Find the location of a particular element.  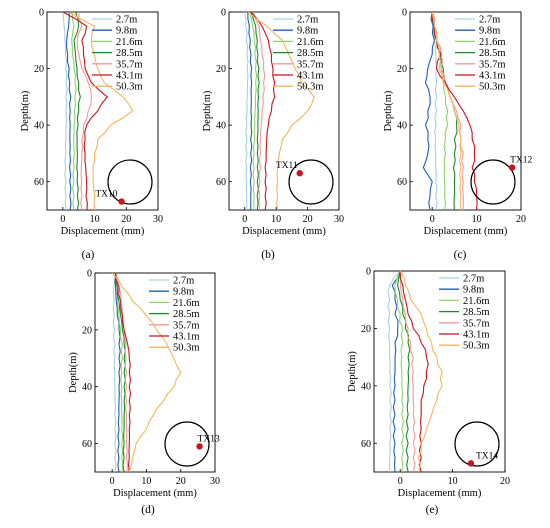

annotation-label: TX11 is located at coordinates (287, 166).